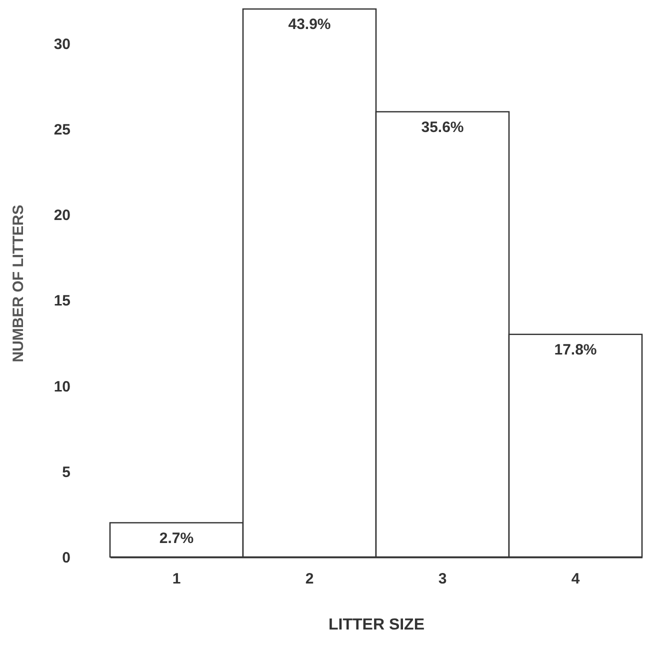  What do you see at coordinates (442, 127) in the screenshot?
I see `annotation: 35.6%` at bounding box center [442, 127].